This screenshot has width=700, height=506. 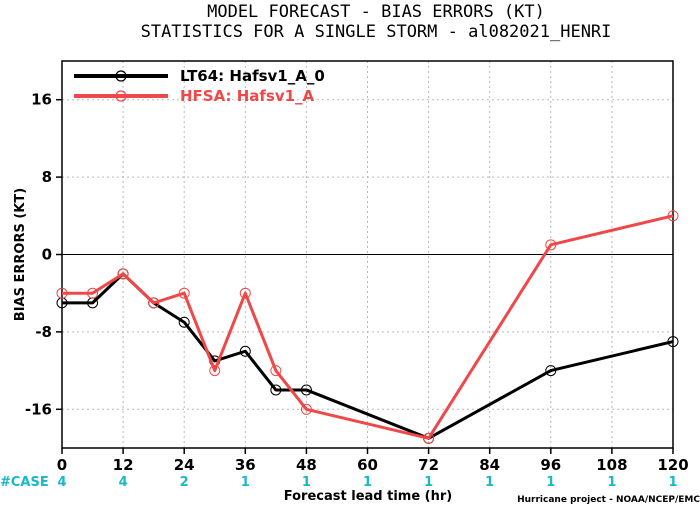 I want to click on credit-text: Hurricane project - NOAA/NCEP/EMC, so click(x=608, y=500).